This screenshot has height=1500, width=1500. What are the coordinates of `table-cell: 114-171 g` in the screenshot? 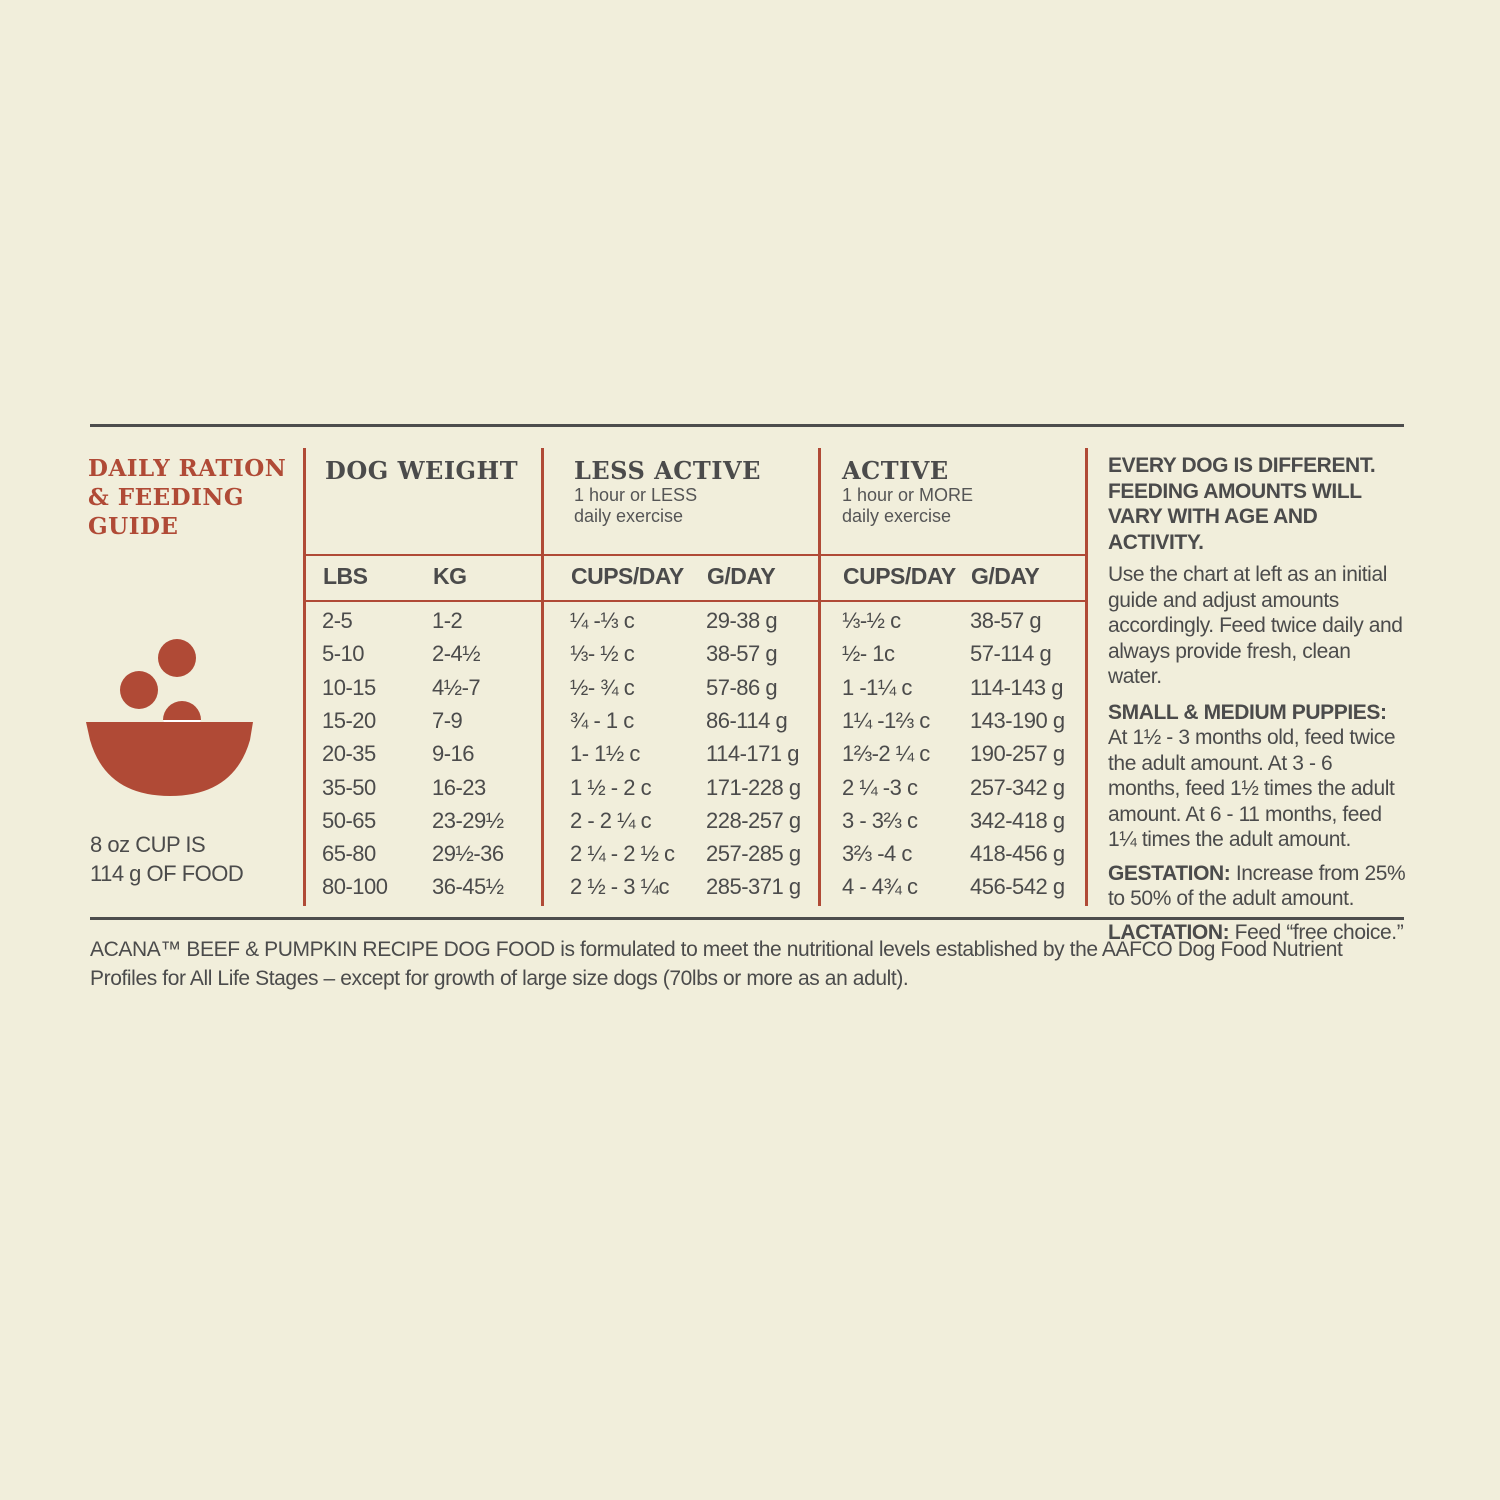 It's located at (752, 754).